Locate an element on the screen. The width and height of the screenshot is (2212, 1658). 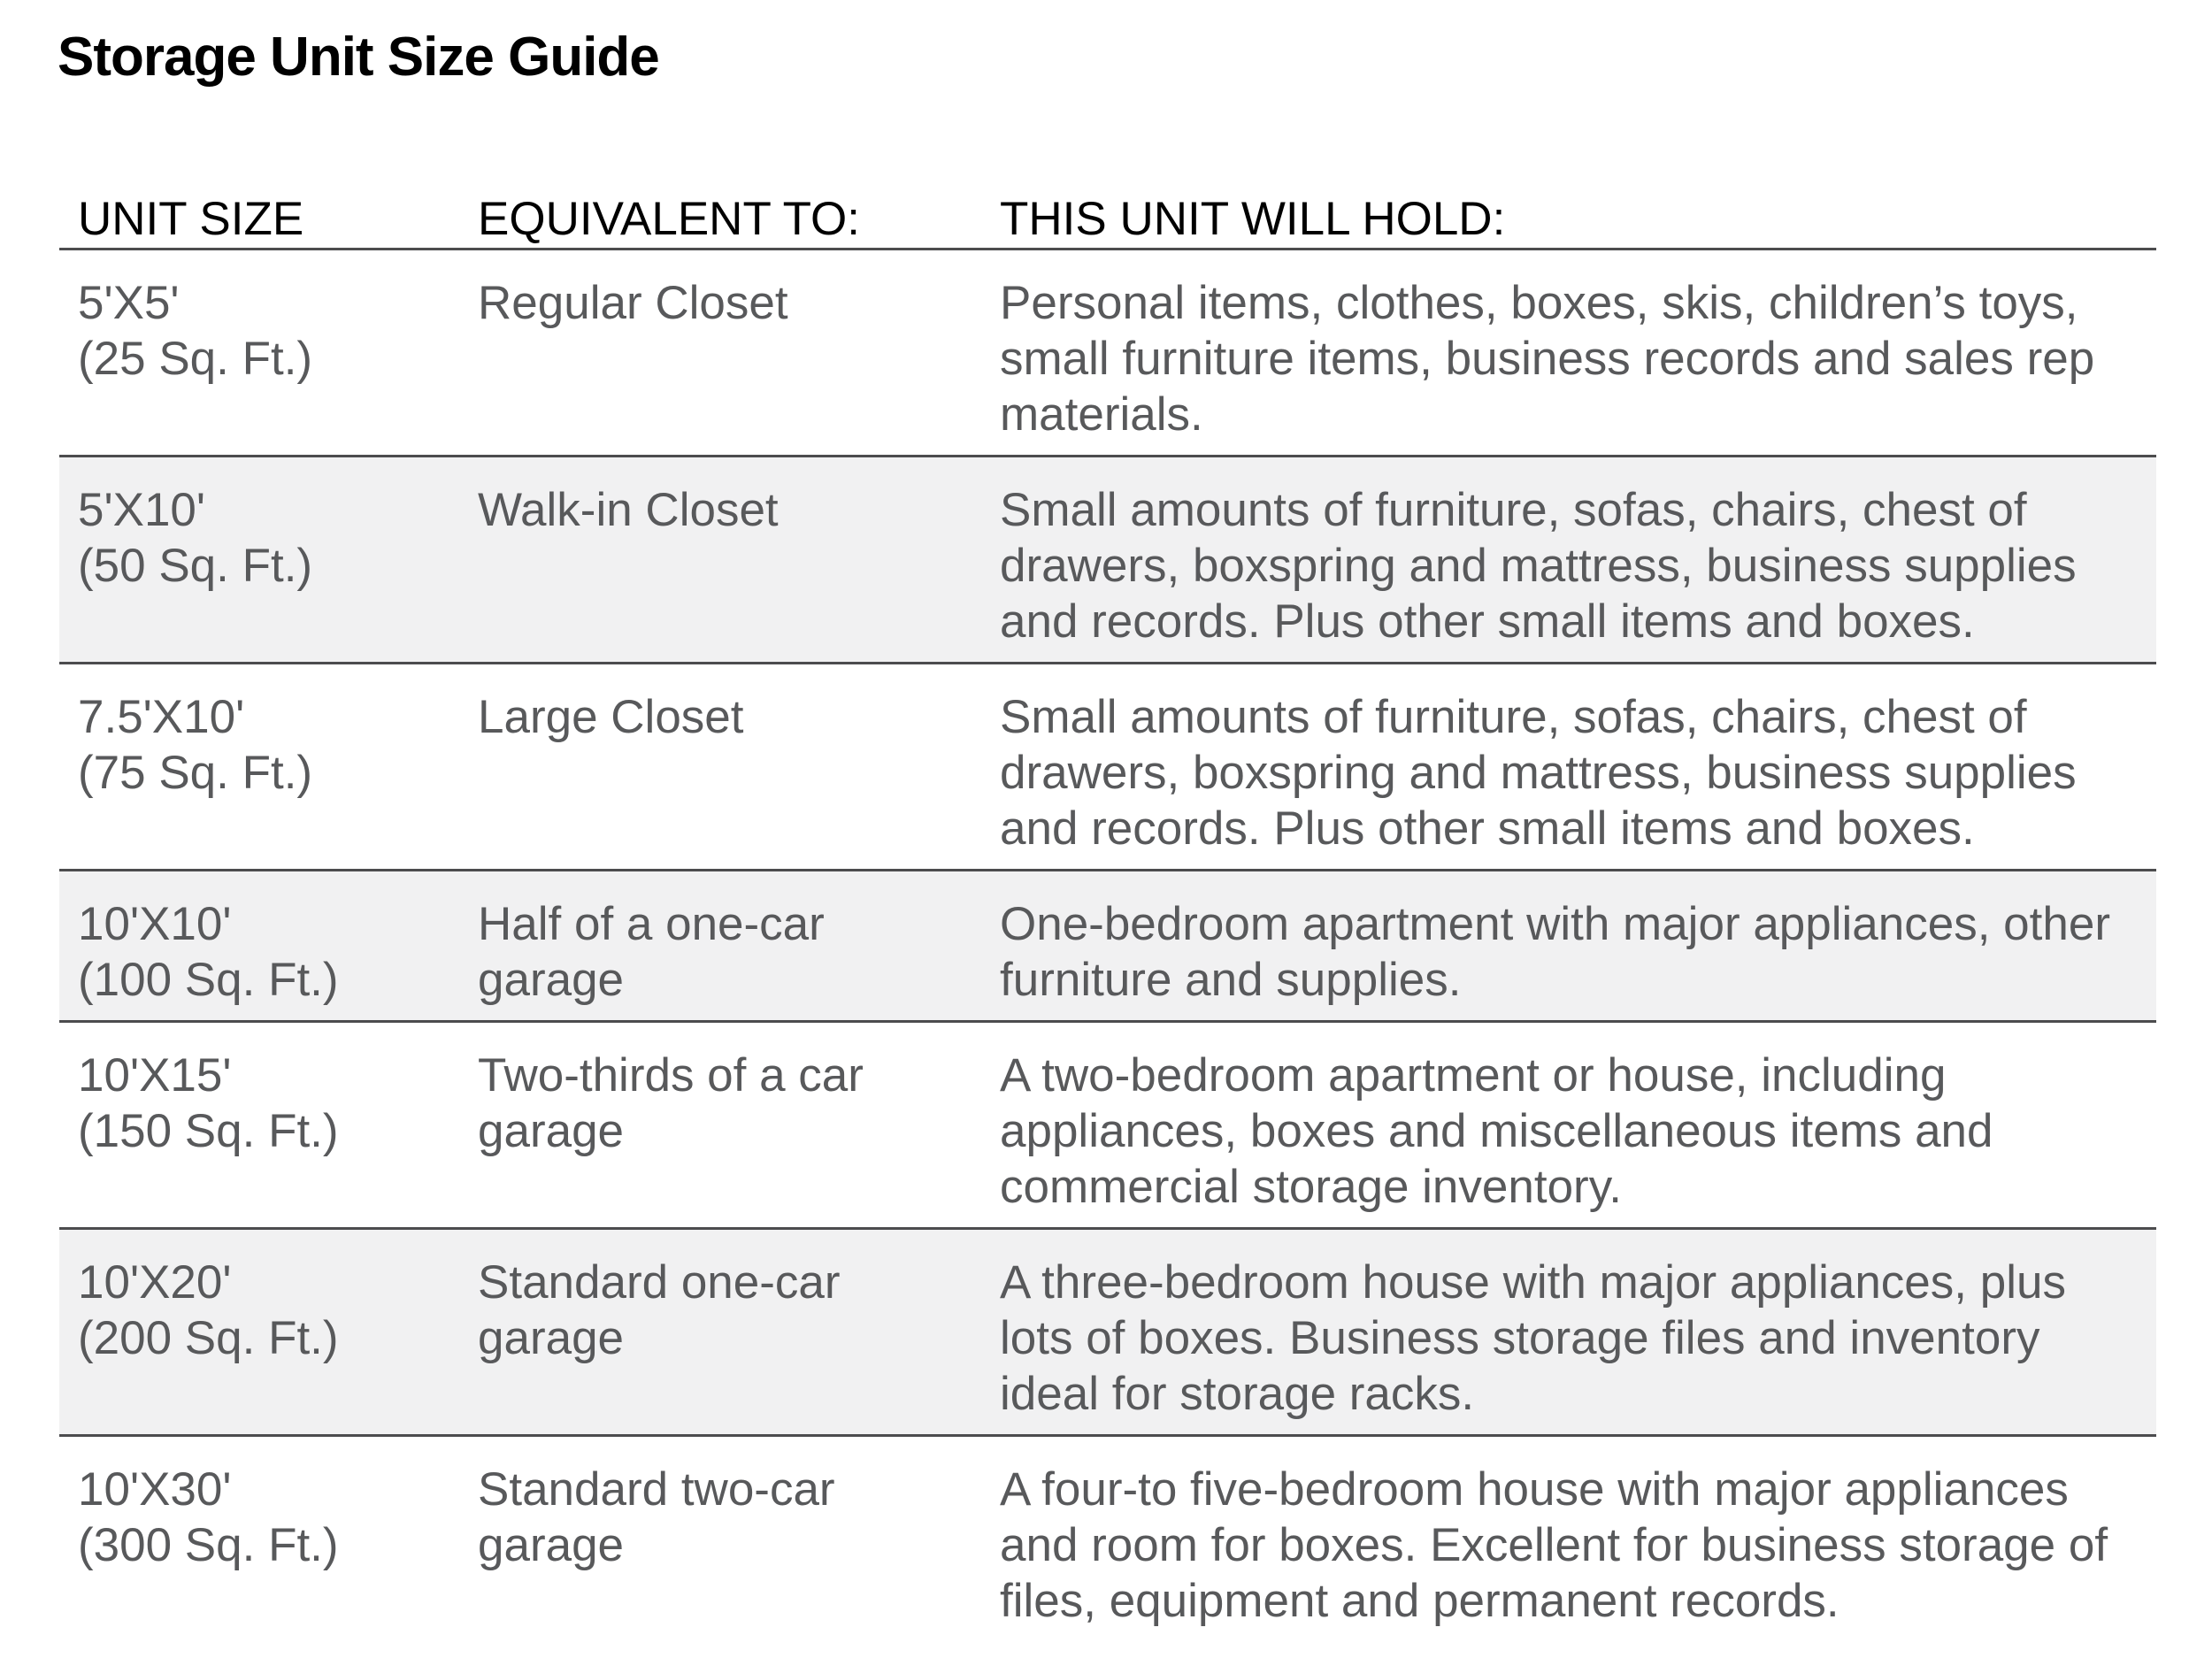
unit-size-cell: 10'X30' (300 Sq. Ft.) is located at coordinates (259, 1539).